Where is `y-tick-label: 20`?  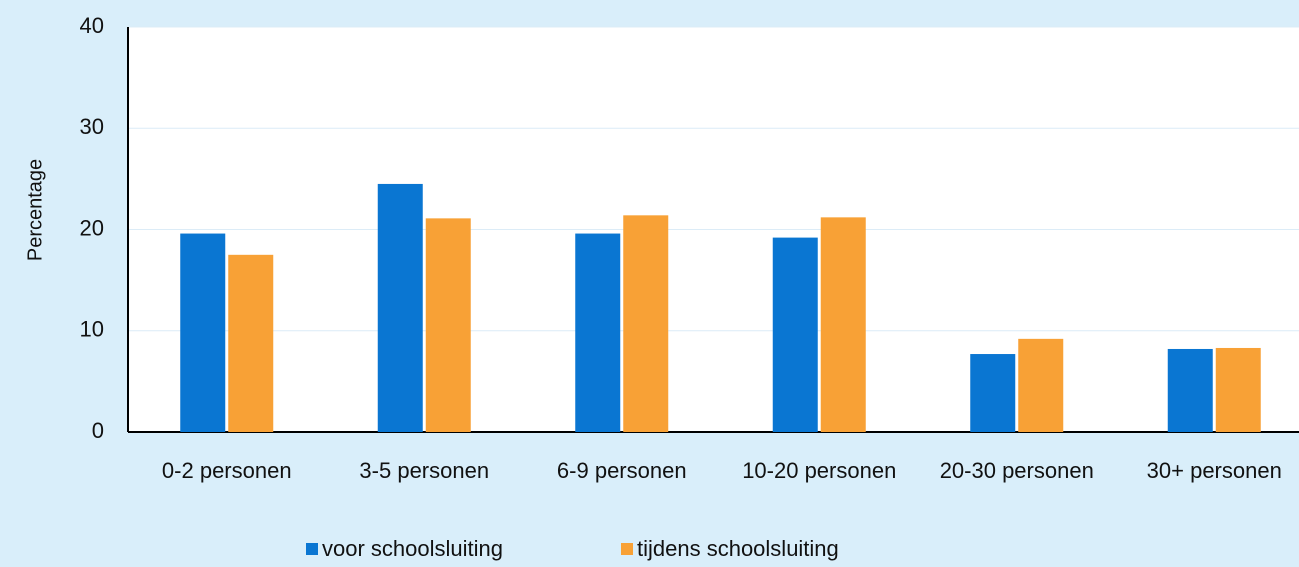
y-tick-label: 20 is located at coordinates (92, 227).